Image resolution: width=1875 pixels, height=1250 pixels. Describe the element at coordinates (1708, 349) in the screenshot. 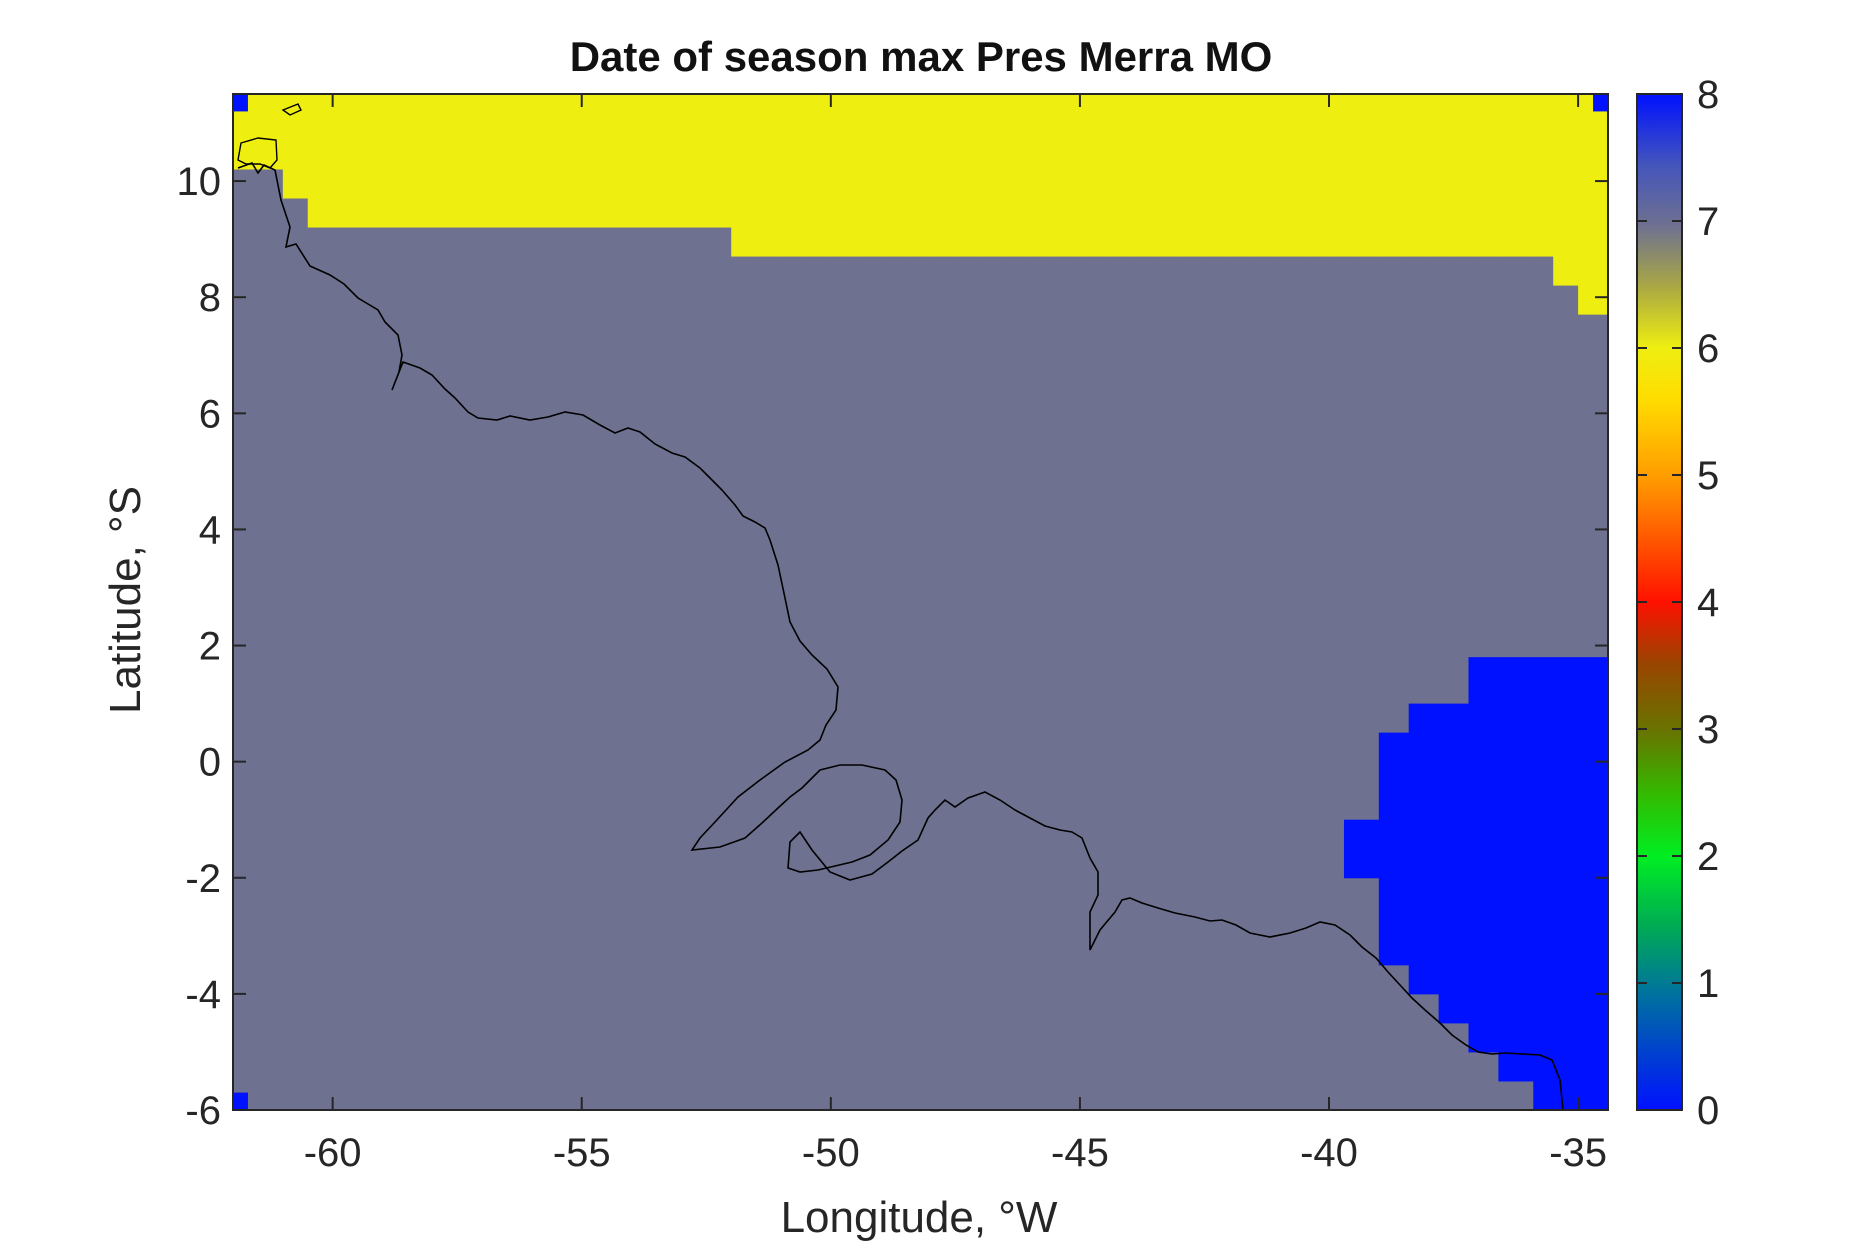

I see `colorbar-tick-label: 6` at that location.